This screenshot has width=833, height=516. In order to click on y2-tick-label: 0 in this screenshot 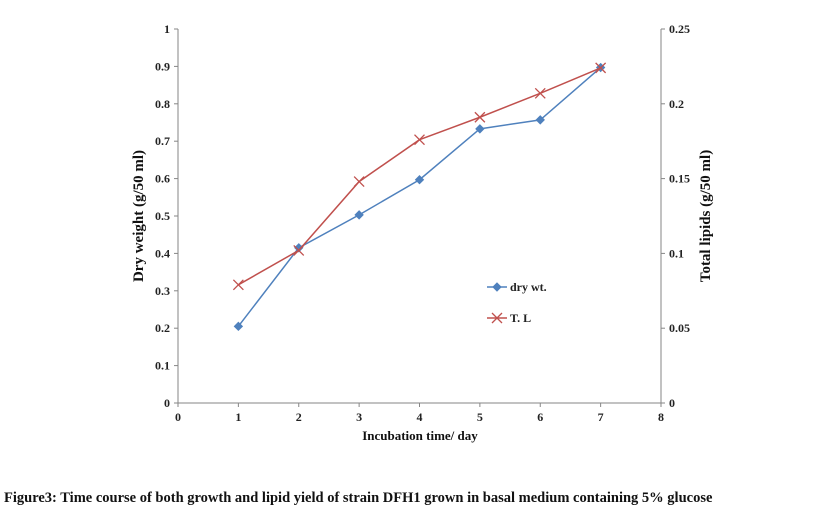, I will do `click(672, 403)`.